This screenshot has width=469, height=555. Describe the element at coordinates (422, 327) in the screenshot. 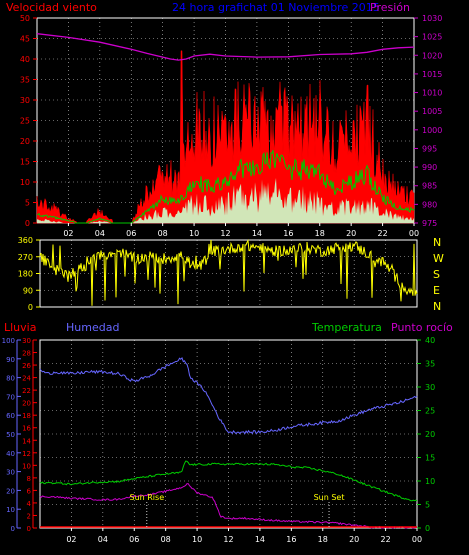

I see `dewpoint-label: Punto rocío` at that location.